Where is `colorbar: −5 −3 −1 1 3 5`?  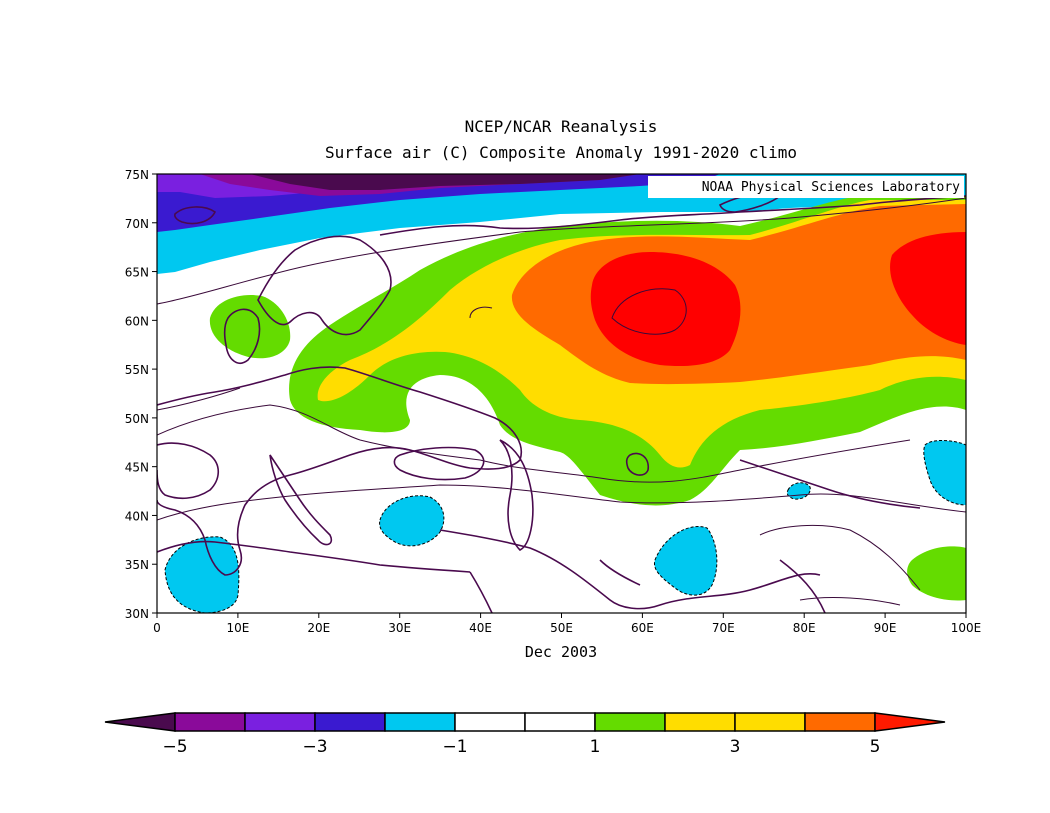
colorbar: −5 −3 −1 1 3 5 is located at coordinates (525, 734).